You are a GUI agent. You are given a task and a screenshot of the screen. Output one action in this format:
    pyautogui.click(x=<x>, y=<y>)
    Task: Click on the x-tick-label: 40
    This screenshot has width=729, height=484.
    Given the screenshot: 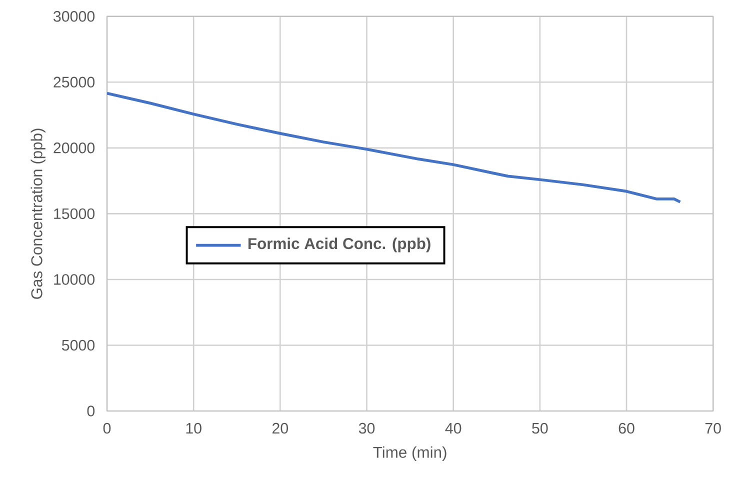 What is the action you would take?
    pyautogui.click(x=453, y=428)
    